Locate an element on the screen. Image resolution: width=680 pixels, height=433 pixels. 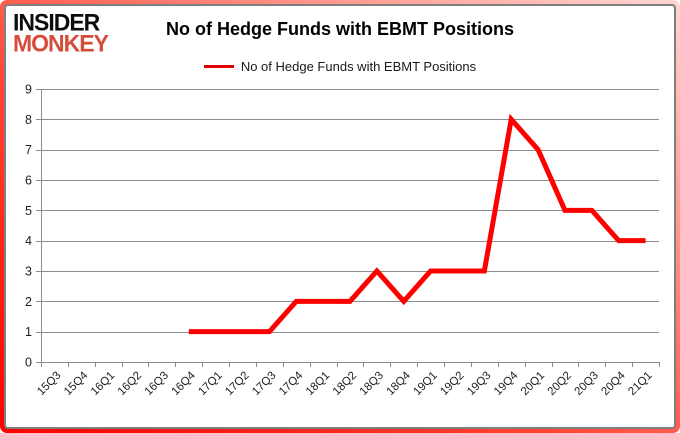
x-tick-label: 20Q1 is located at coordinates (533, 384).